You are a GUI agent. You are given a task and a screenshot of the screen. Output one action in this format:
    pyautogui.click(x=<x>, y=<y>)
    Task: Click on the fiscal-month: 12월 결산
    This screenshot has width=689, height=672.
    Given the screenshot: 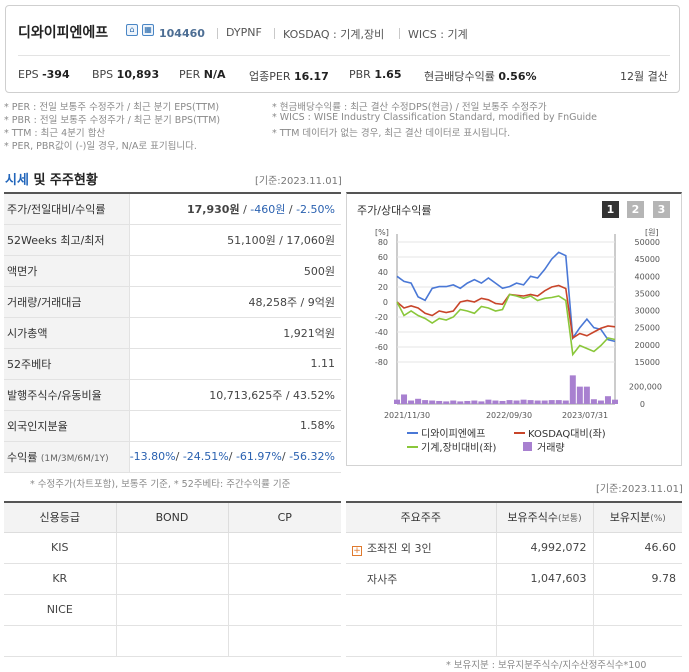 What is the action you would take?
    pyautogui.click(x=644, y=76)
    